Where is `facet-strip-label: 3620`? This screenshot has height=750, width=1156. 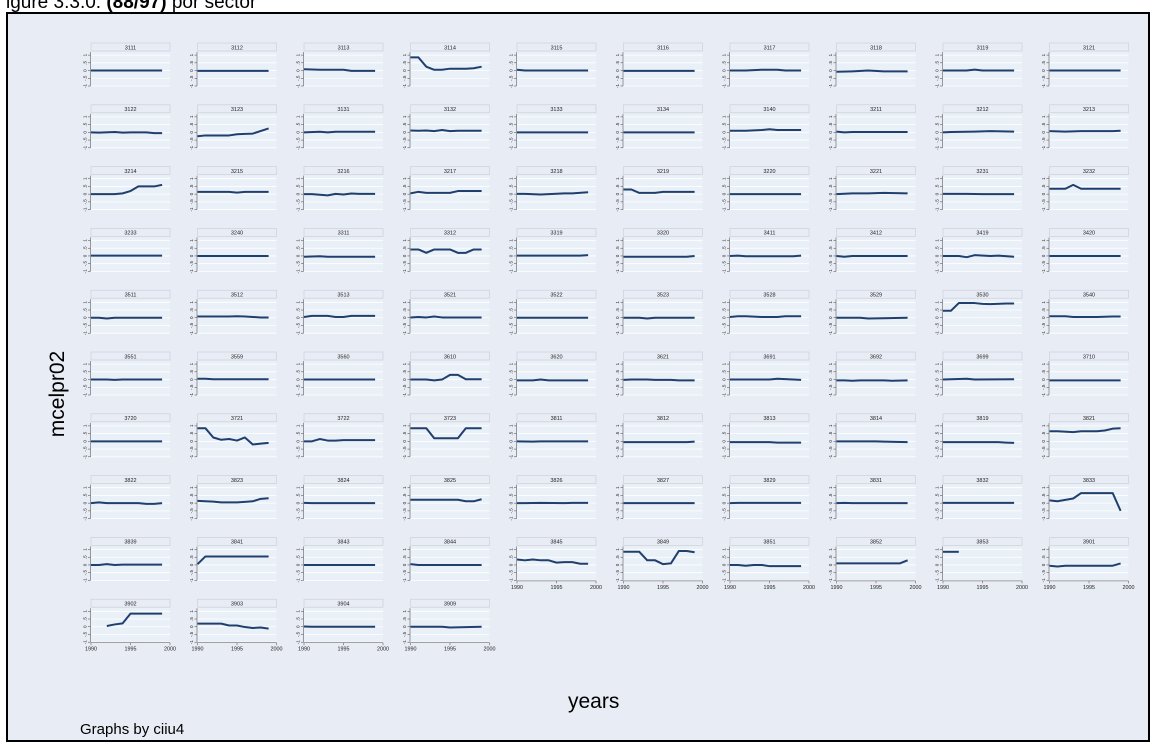 facet-strip-label: 3620 is located at coordinates (556, 357).